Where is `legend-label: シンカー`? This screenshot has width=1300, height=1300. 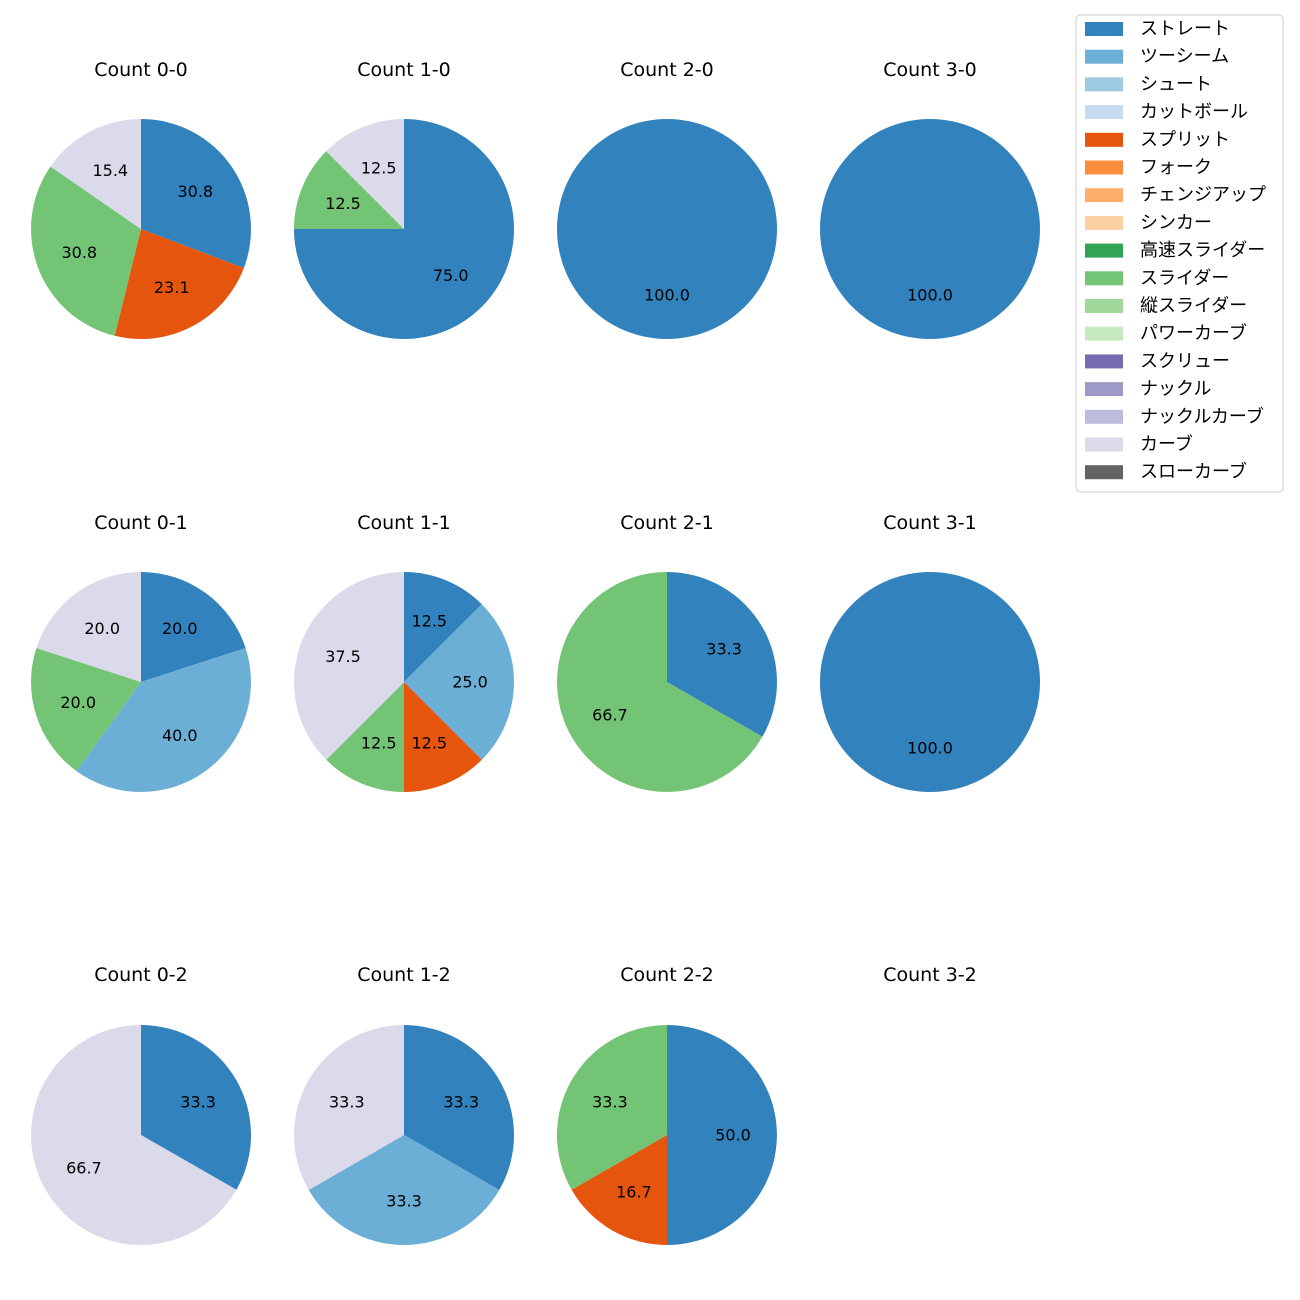 legend-label: シンカー is located at coordinates (1176, 222).